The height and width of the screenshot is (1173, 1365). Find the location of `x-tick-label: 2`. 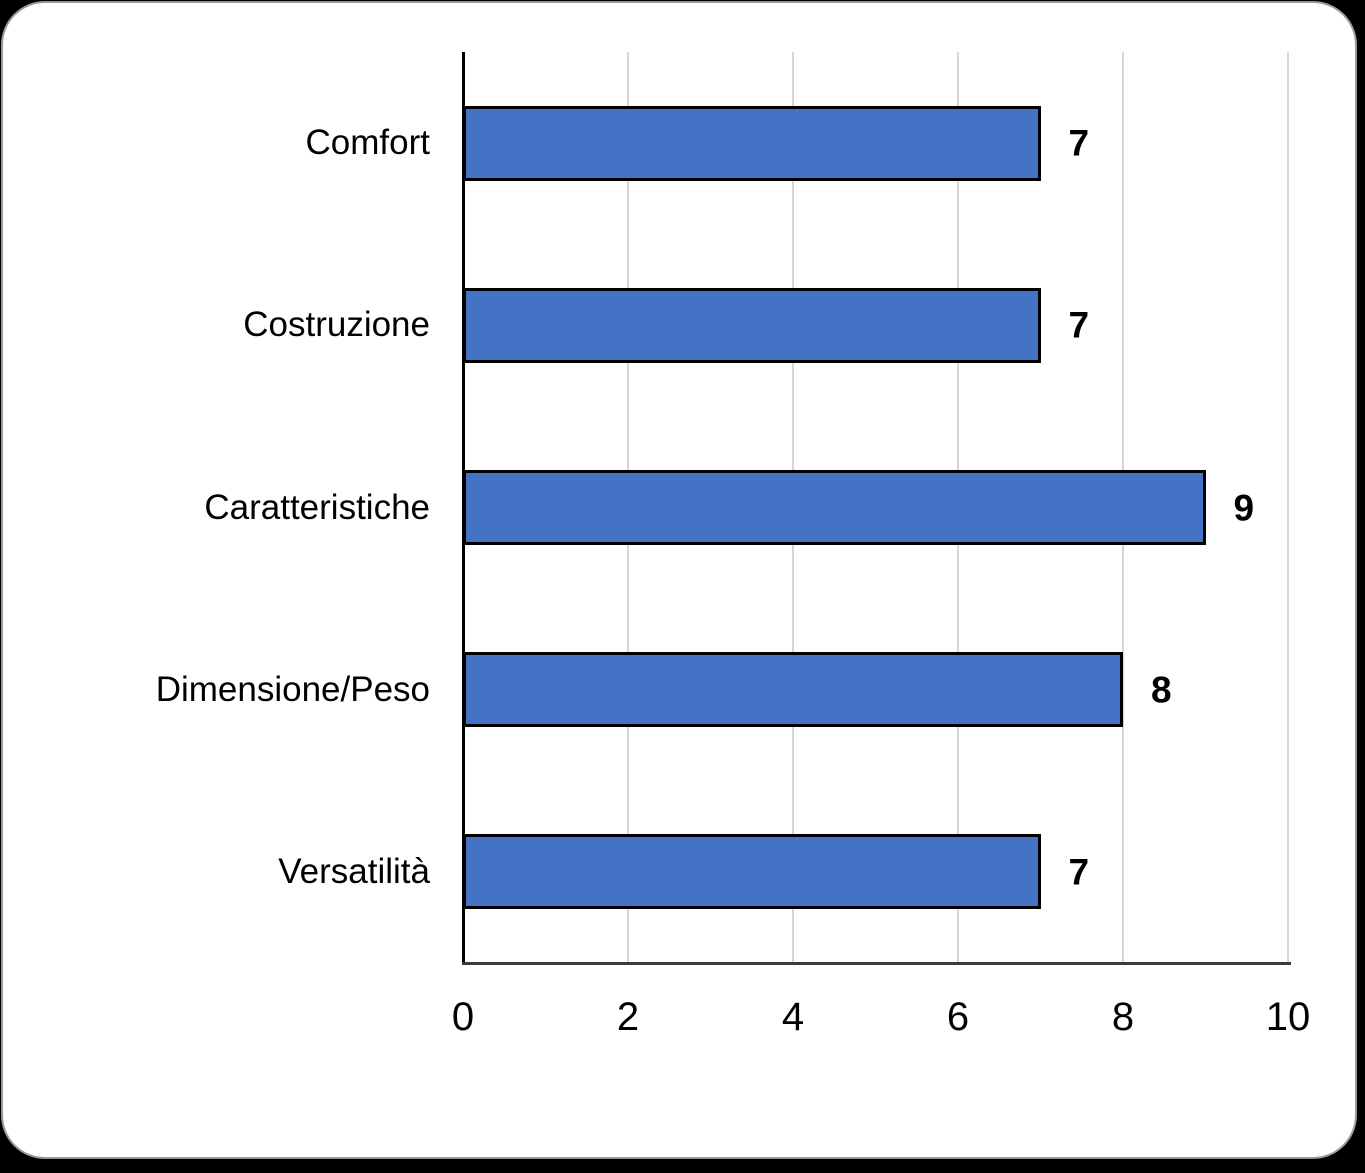

x-tick-label: 2 is located at coordinates (628, 1017).